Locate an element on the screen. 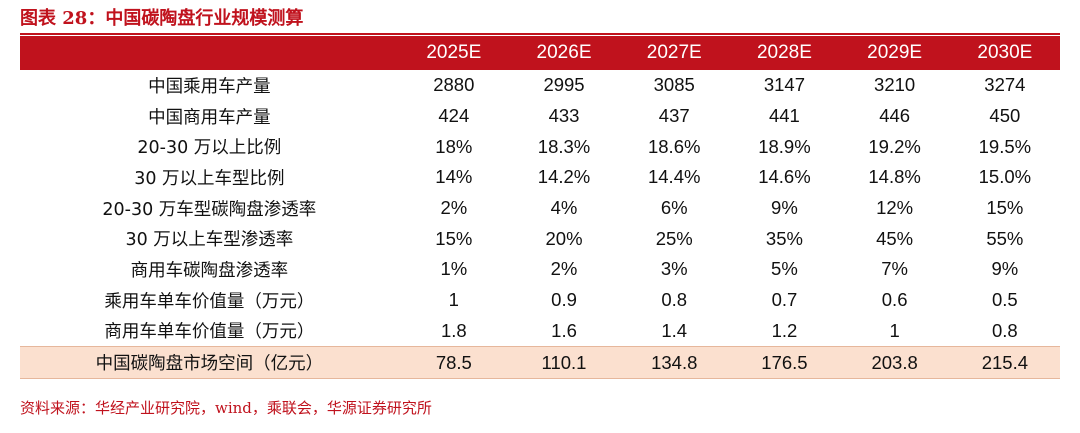 This screenshot has height=433, width=1080. table-cell: 110.1 is located at coordinates (564, 362).